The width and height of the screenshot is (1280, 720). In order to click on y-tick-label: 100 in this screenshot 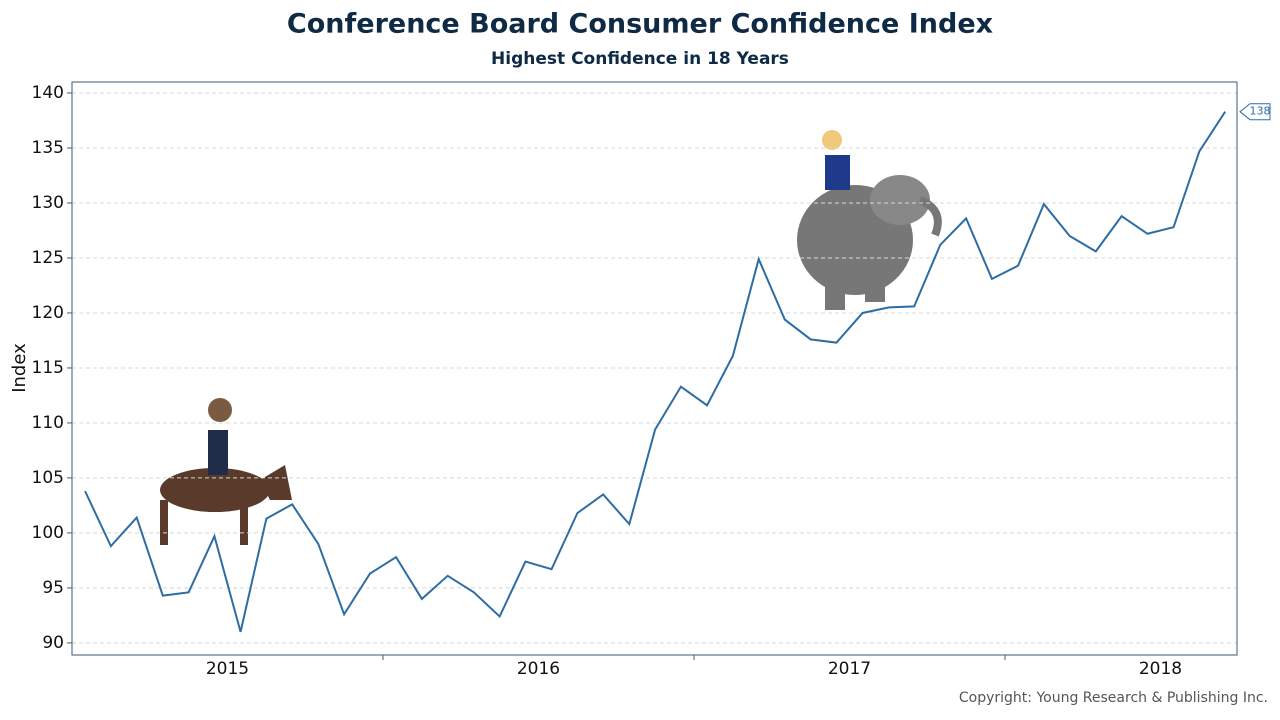, I will do `click(48, 533)`.